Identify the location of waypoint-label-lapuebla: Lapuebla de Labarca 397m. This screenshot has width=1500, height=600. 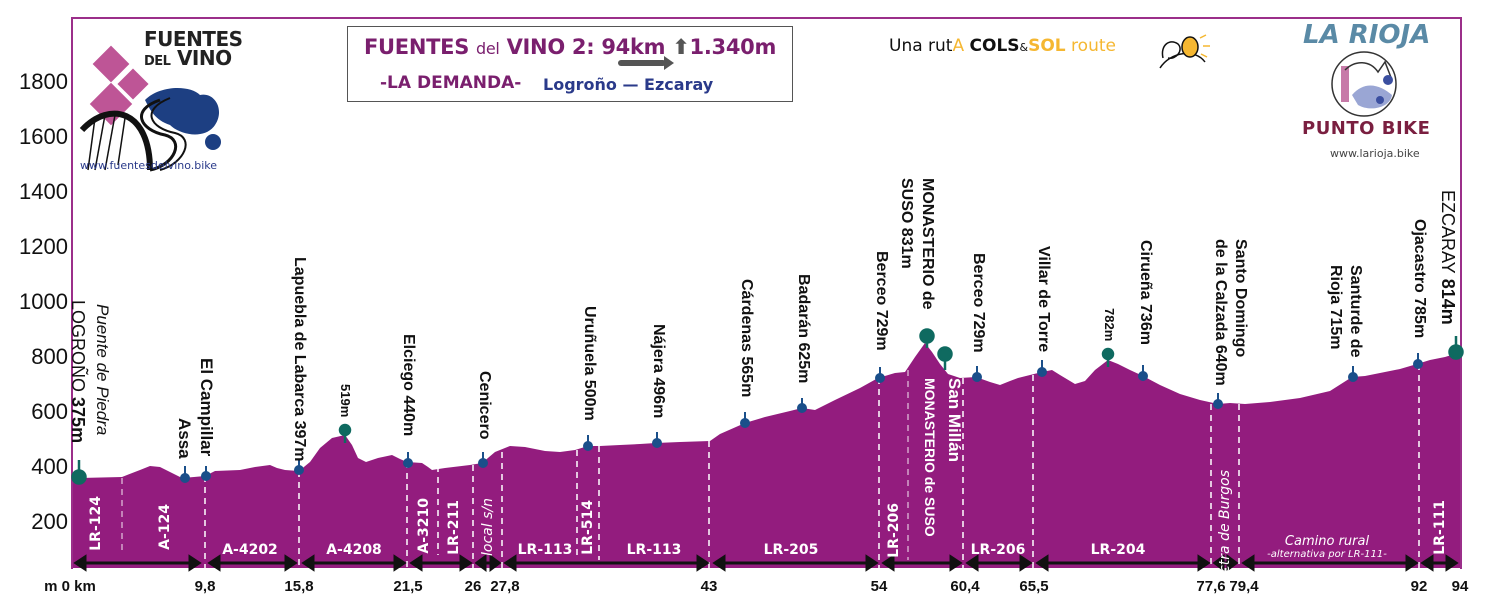
(299, 359).